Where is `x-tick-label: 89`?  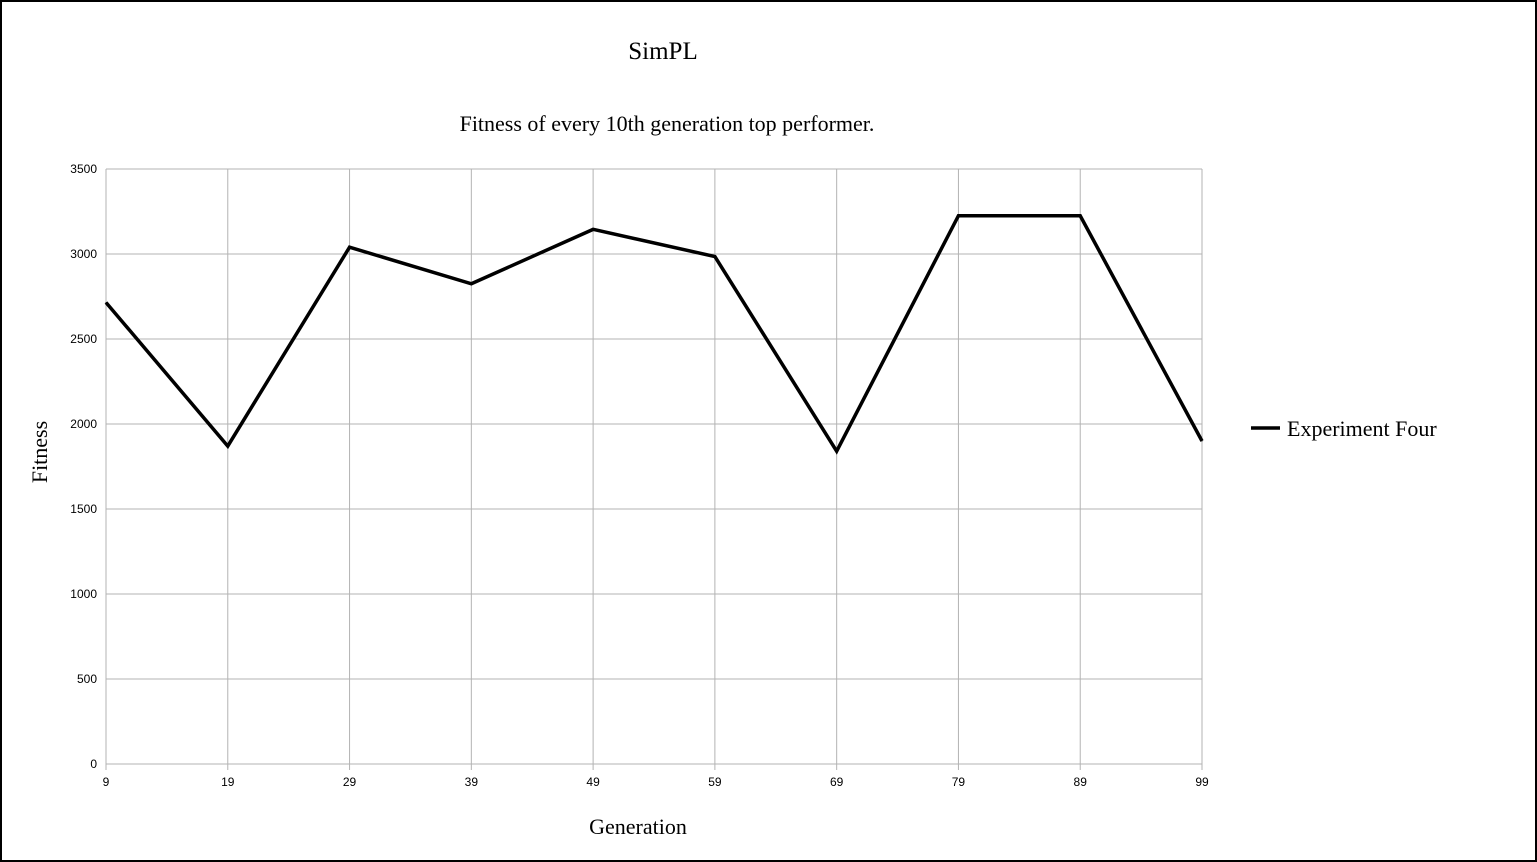 x-tick-label: 89 is located at coordinates (1081, 782).